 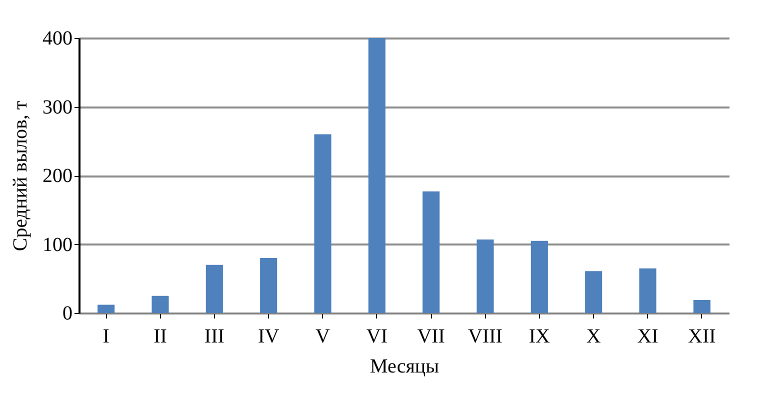 I want to click on y-axis-title: Средний вылов, т, so click(x=21, y=176).